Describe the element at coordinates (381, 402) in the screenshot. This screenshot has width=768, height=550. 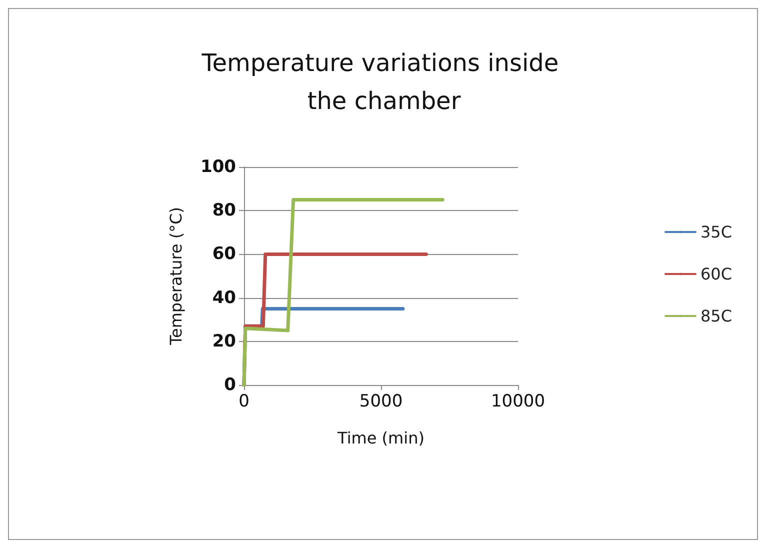
I see `x-tick-label: 5000` at that location.